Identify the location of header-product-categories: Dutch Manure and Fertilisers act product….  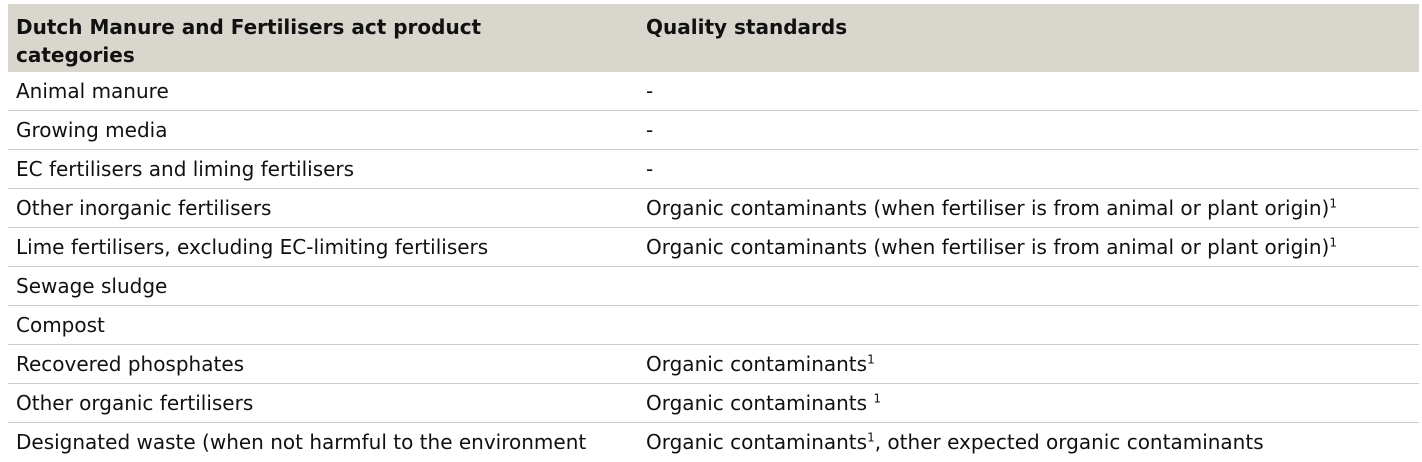
(249, 41).